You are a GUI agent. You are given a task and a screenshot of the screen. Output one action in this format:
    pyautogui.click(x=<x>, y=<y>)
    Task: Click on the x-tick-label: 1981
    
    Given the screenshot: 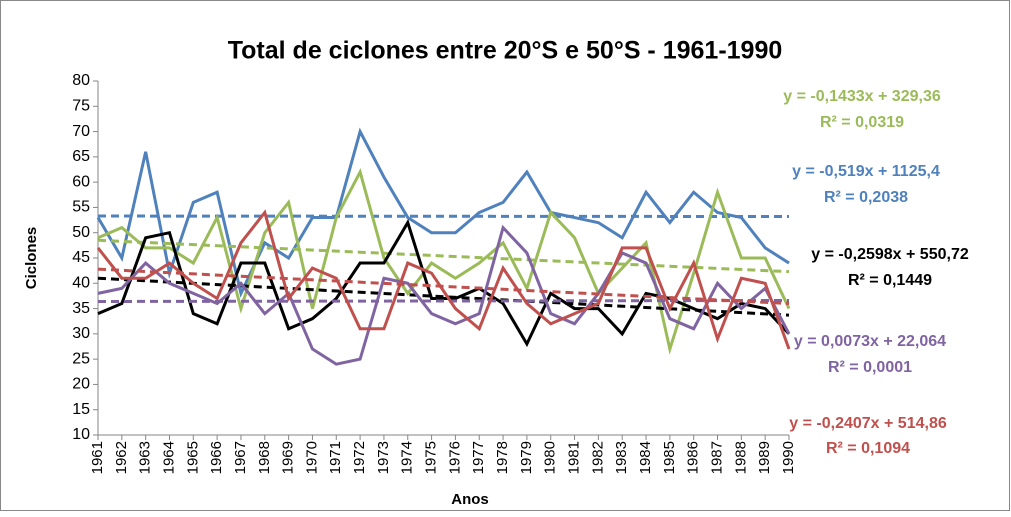 What is the action you would take?
    pyautogui.click(x=574, y=457)
    